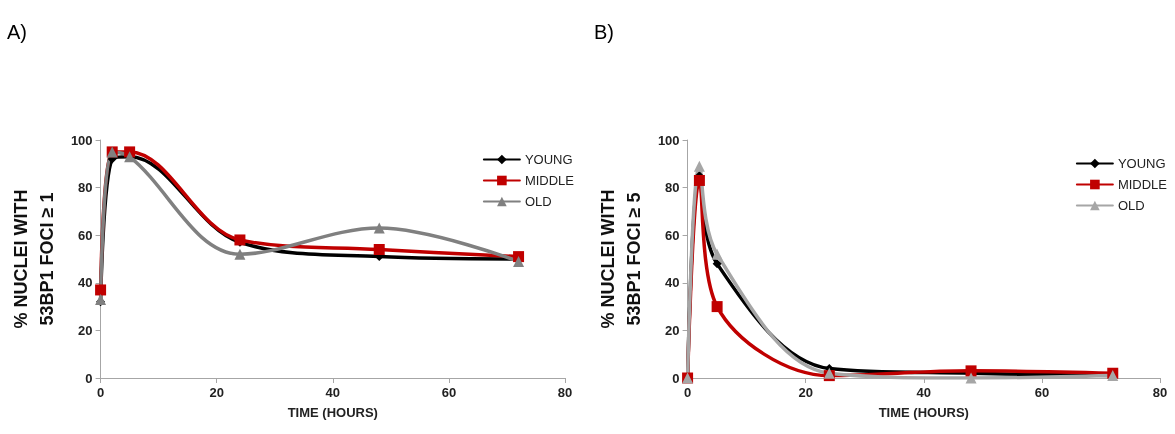  Describe the element at coordinates (621, 259) in the screenshot. I see `y-axis-title: % NUCLEI WITH 53BP1 FOCI ≥ 5` at that location.